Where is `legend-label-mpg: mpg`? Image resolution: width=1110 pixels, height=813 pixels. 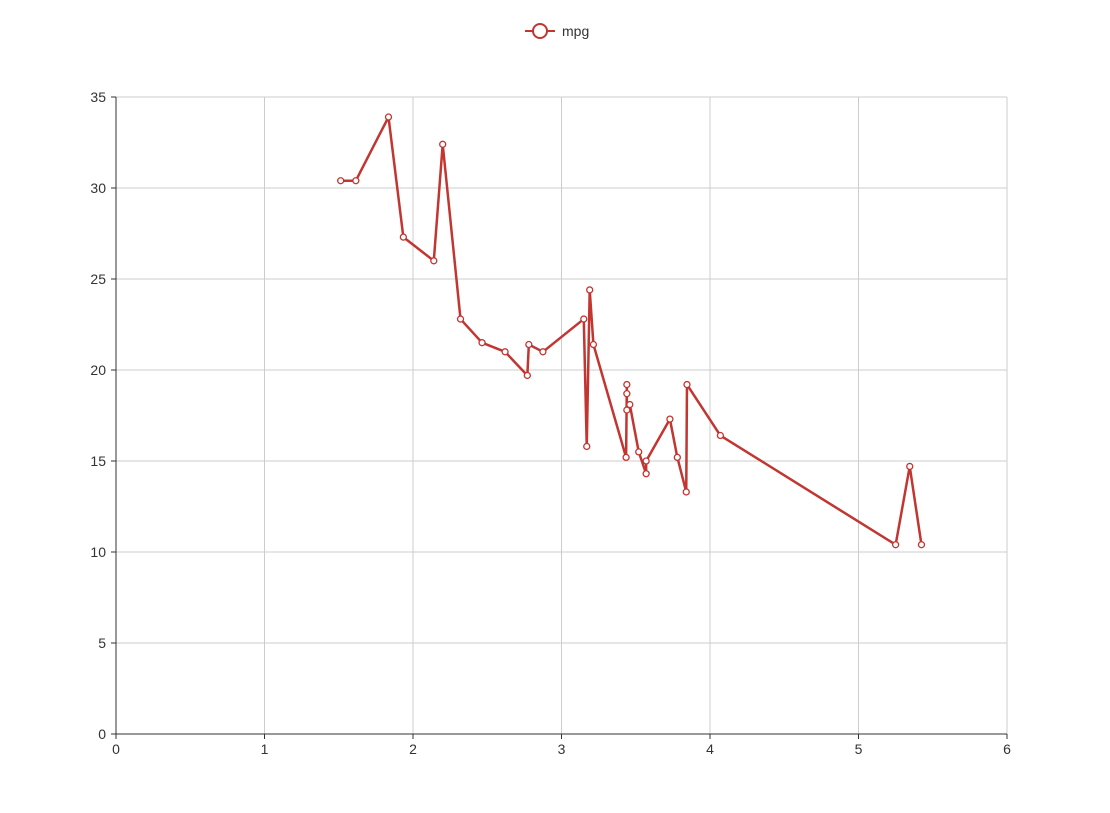
legend-label-mpg: mpg is located at coordinates (575, 31).